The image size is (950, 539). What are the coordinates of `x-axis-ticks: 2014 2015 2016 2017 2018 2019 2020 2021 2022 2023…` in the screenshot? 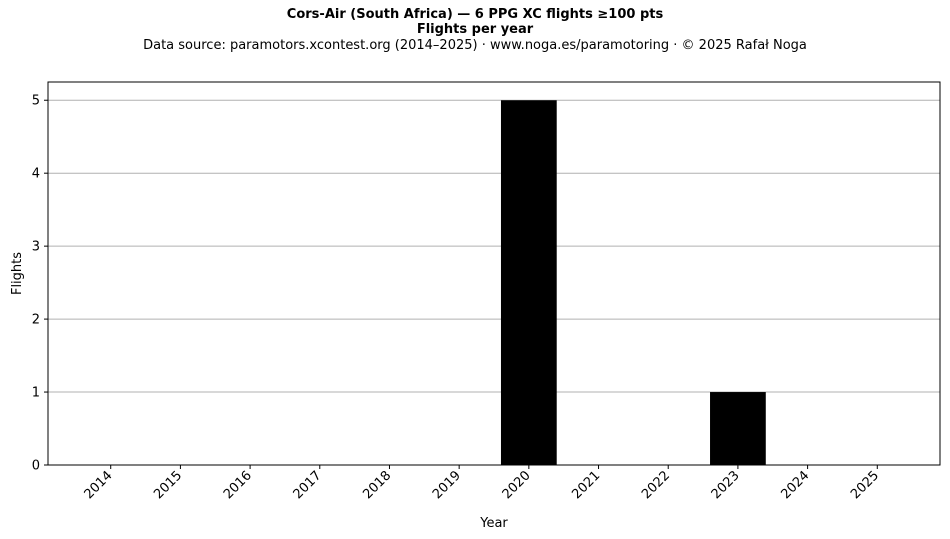 It's located at (482, 483).